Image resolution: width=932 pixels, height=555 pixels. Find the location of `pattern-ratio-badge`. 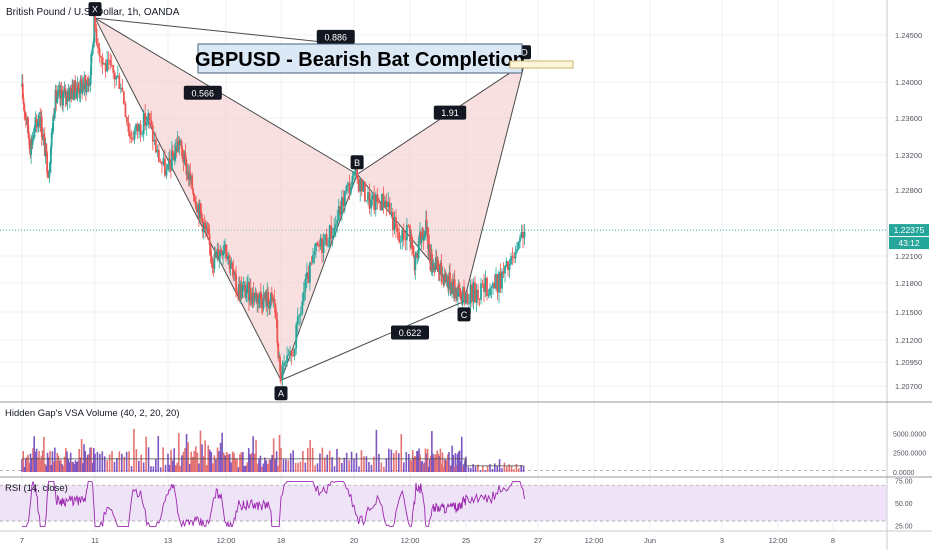

pattern-ratio-badge is located at coordinates (335, 36).